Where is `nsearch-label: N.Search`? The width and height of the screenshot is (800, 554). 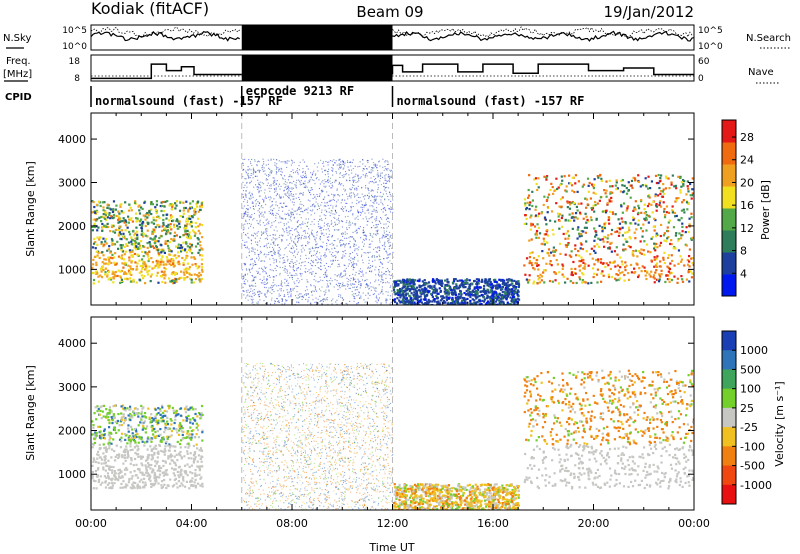 nsearch-label: N.Search is located at coordinates (768, 38).